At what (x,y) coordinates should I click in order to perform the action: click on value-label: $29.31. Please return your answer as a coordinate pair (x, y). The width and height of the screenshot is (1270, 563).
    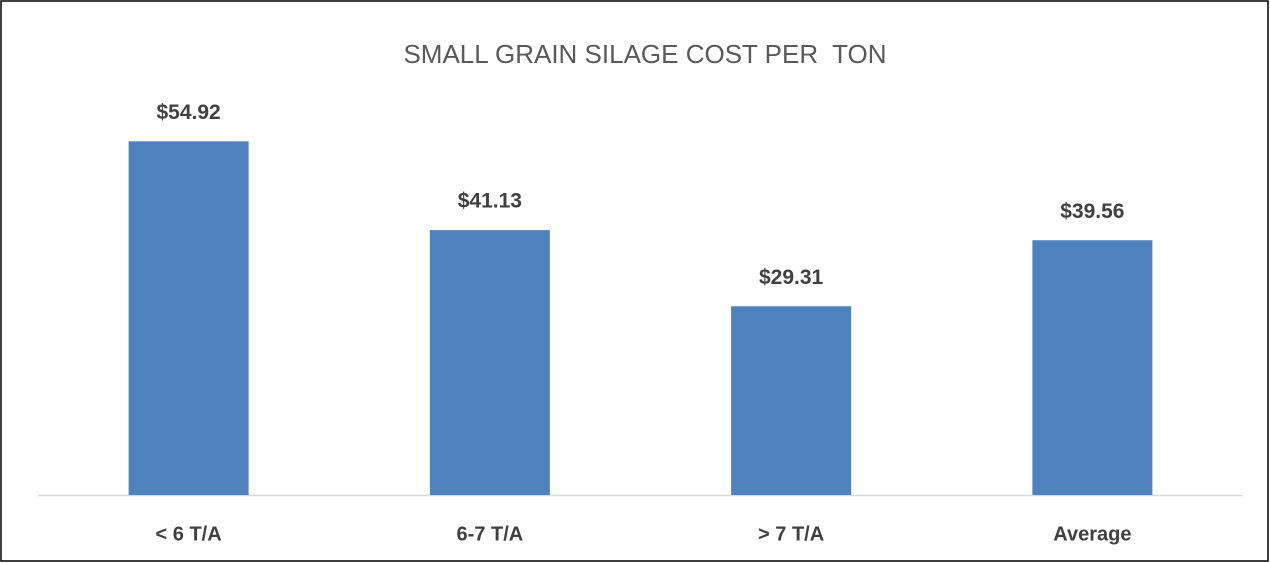
    Looking at the image, I should click on (791, 277).